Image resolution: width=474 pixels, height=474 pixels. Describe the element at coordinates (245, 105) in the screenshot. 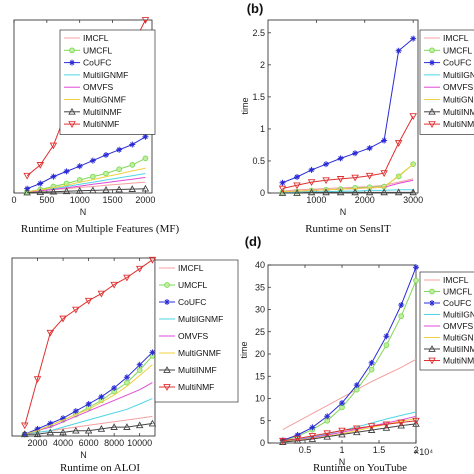

I see `y-axis-label: time` at that location.